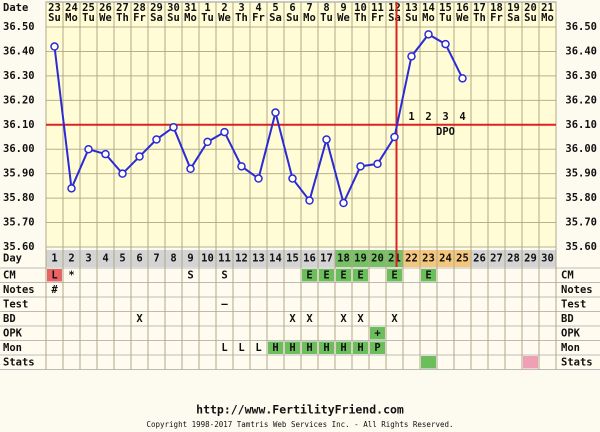 The height and width of the screenshot is (432, 600). Describe the element at coordinates (479, 259) in the screenshot. I see `day-label: 26` at that location.